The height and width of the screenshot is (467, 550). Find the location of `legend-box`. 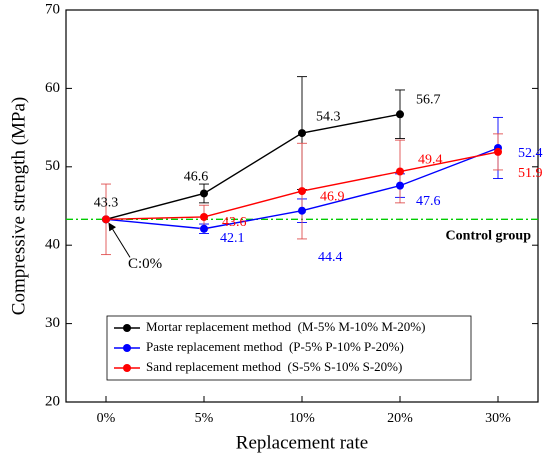

legend-box is located at coordinates (289, 348).